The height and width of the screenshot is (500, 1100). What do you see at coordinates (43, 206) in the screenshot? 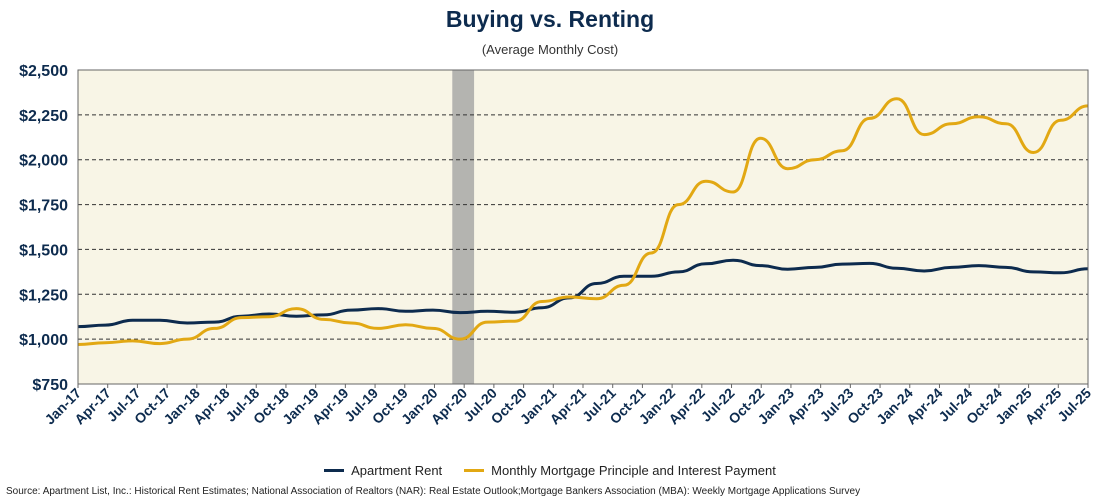
I see `y-tick-label: $1,750` at bounding box center [43, 206].